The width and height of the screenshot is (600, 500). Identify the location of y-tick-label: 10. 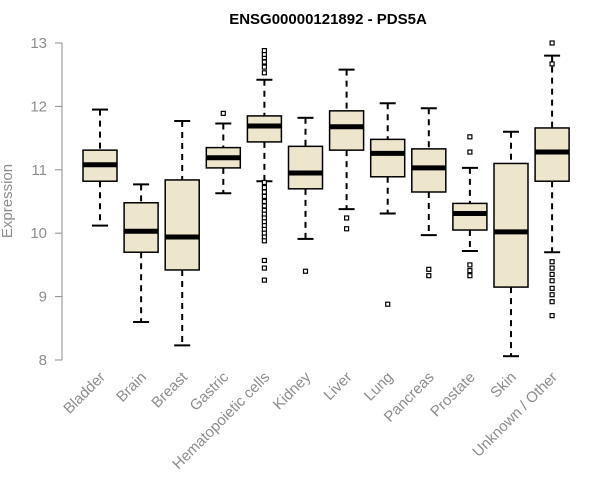
(38, 233).